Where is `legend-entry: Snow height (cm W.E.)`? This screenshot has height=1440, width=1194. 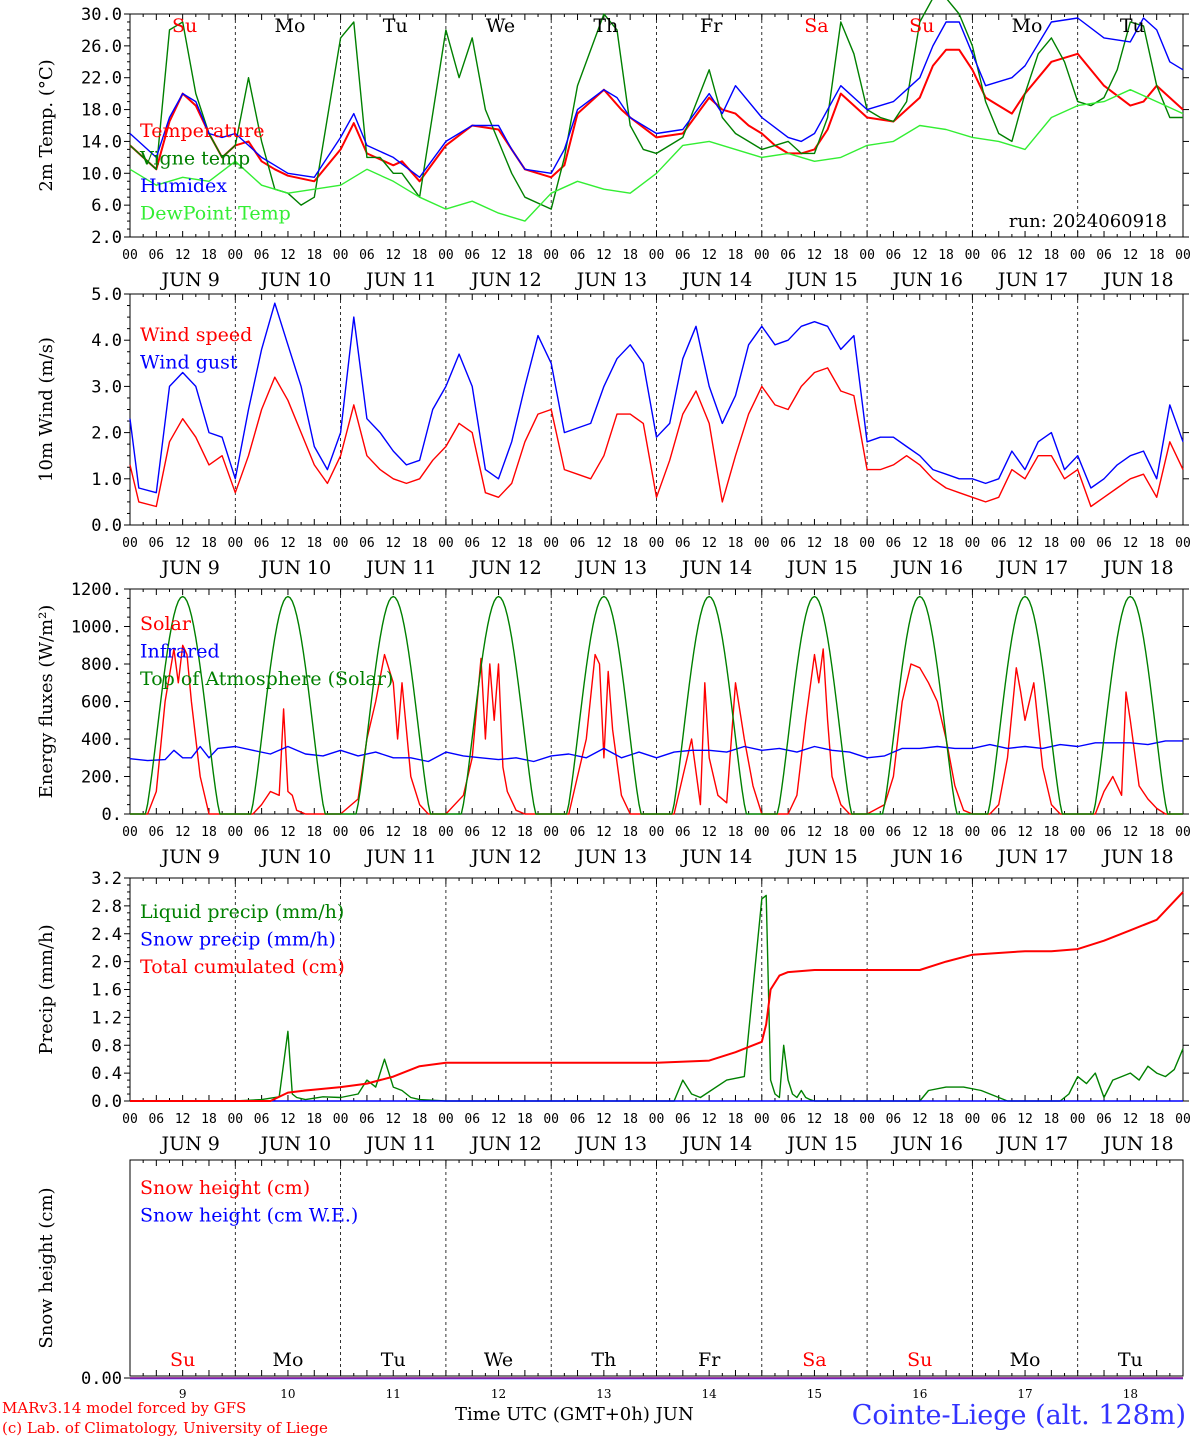 legend-entry: Snow height (cm W.E.) is located at coordinates (249, 1216).